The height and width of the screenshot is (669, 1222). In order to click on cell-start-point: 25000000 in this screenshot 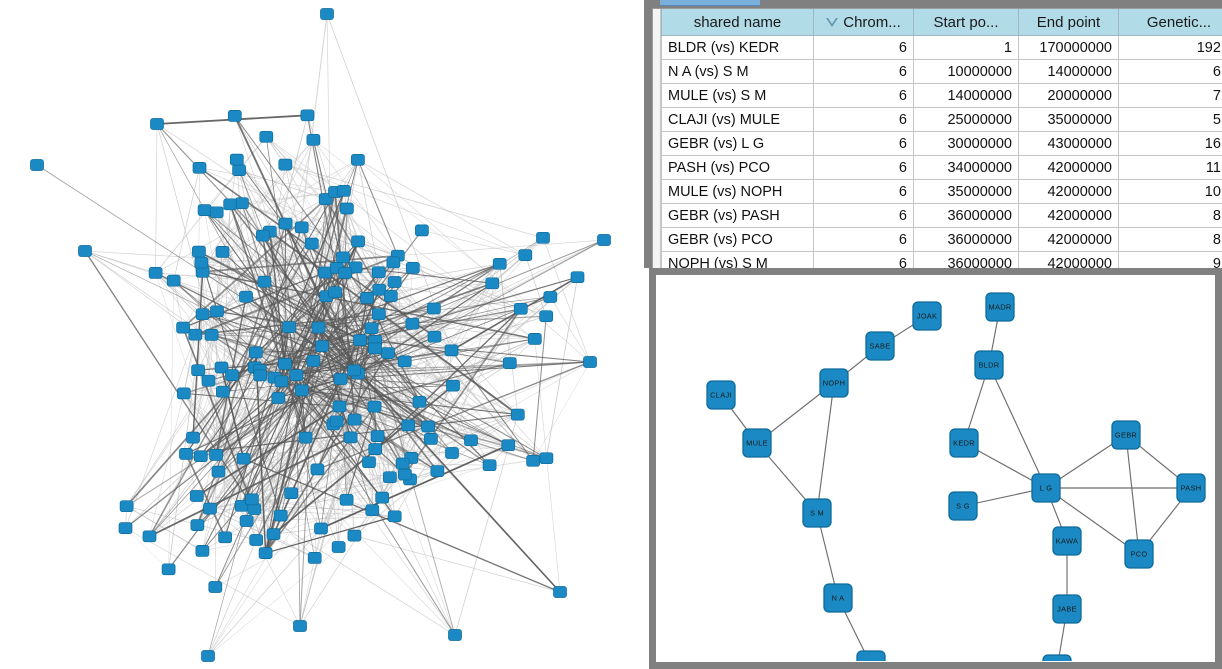, I will do `click(966, 119)`.